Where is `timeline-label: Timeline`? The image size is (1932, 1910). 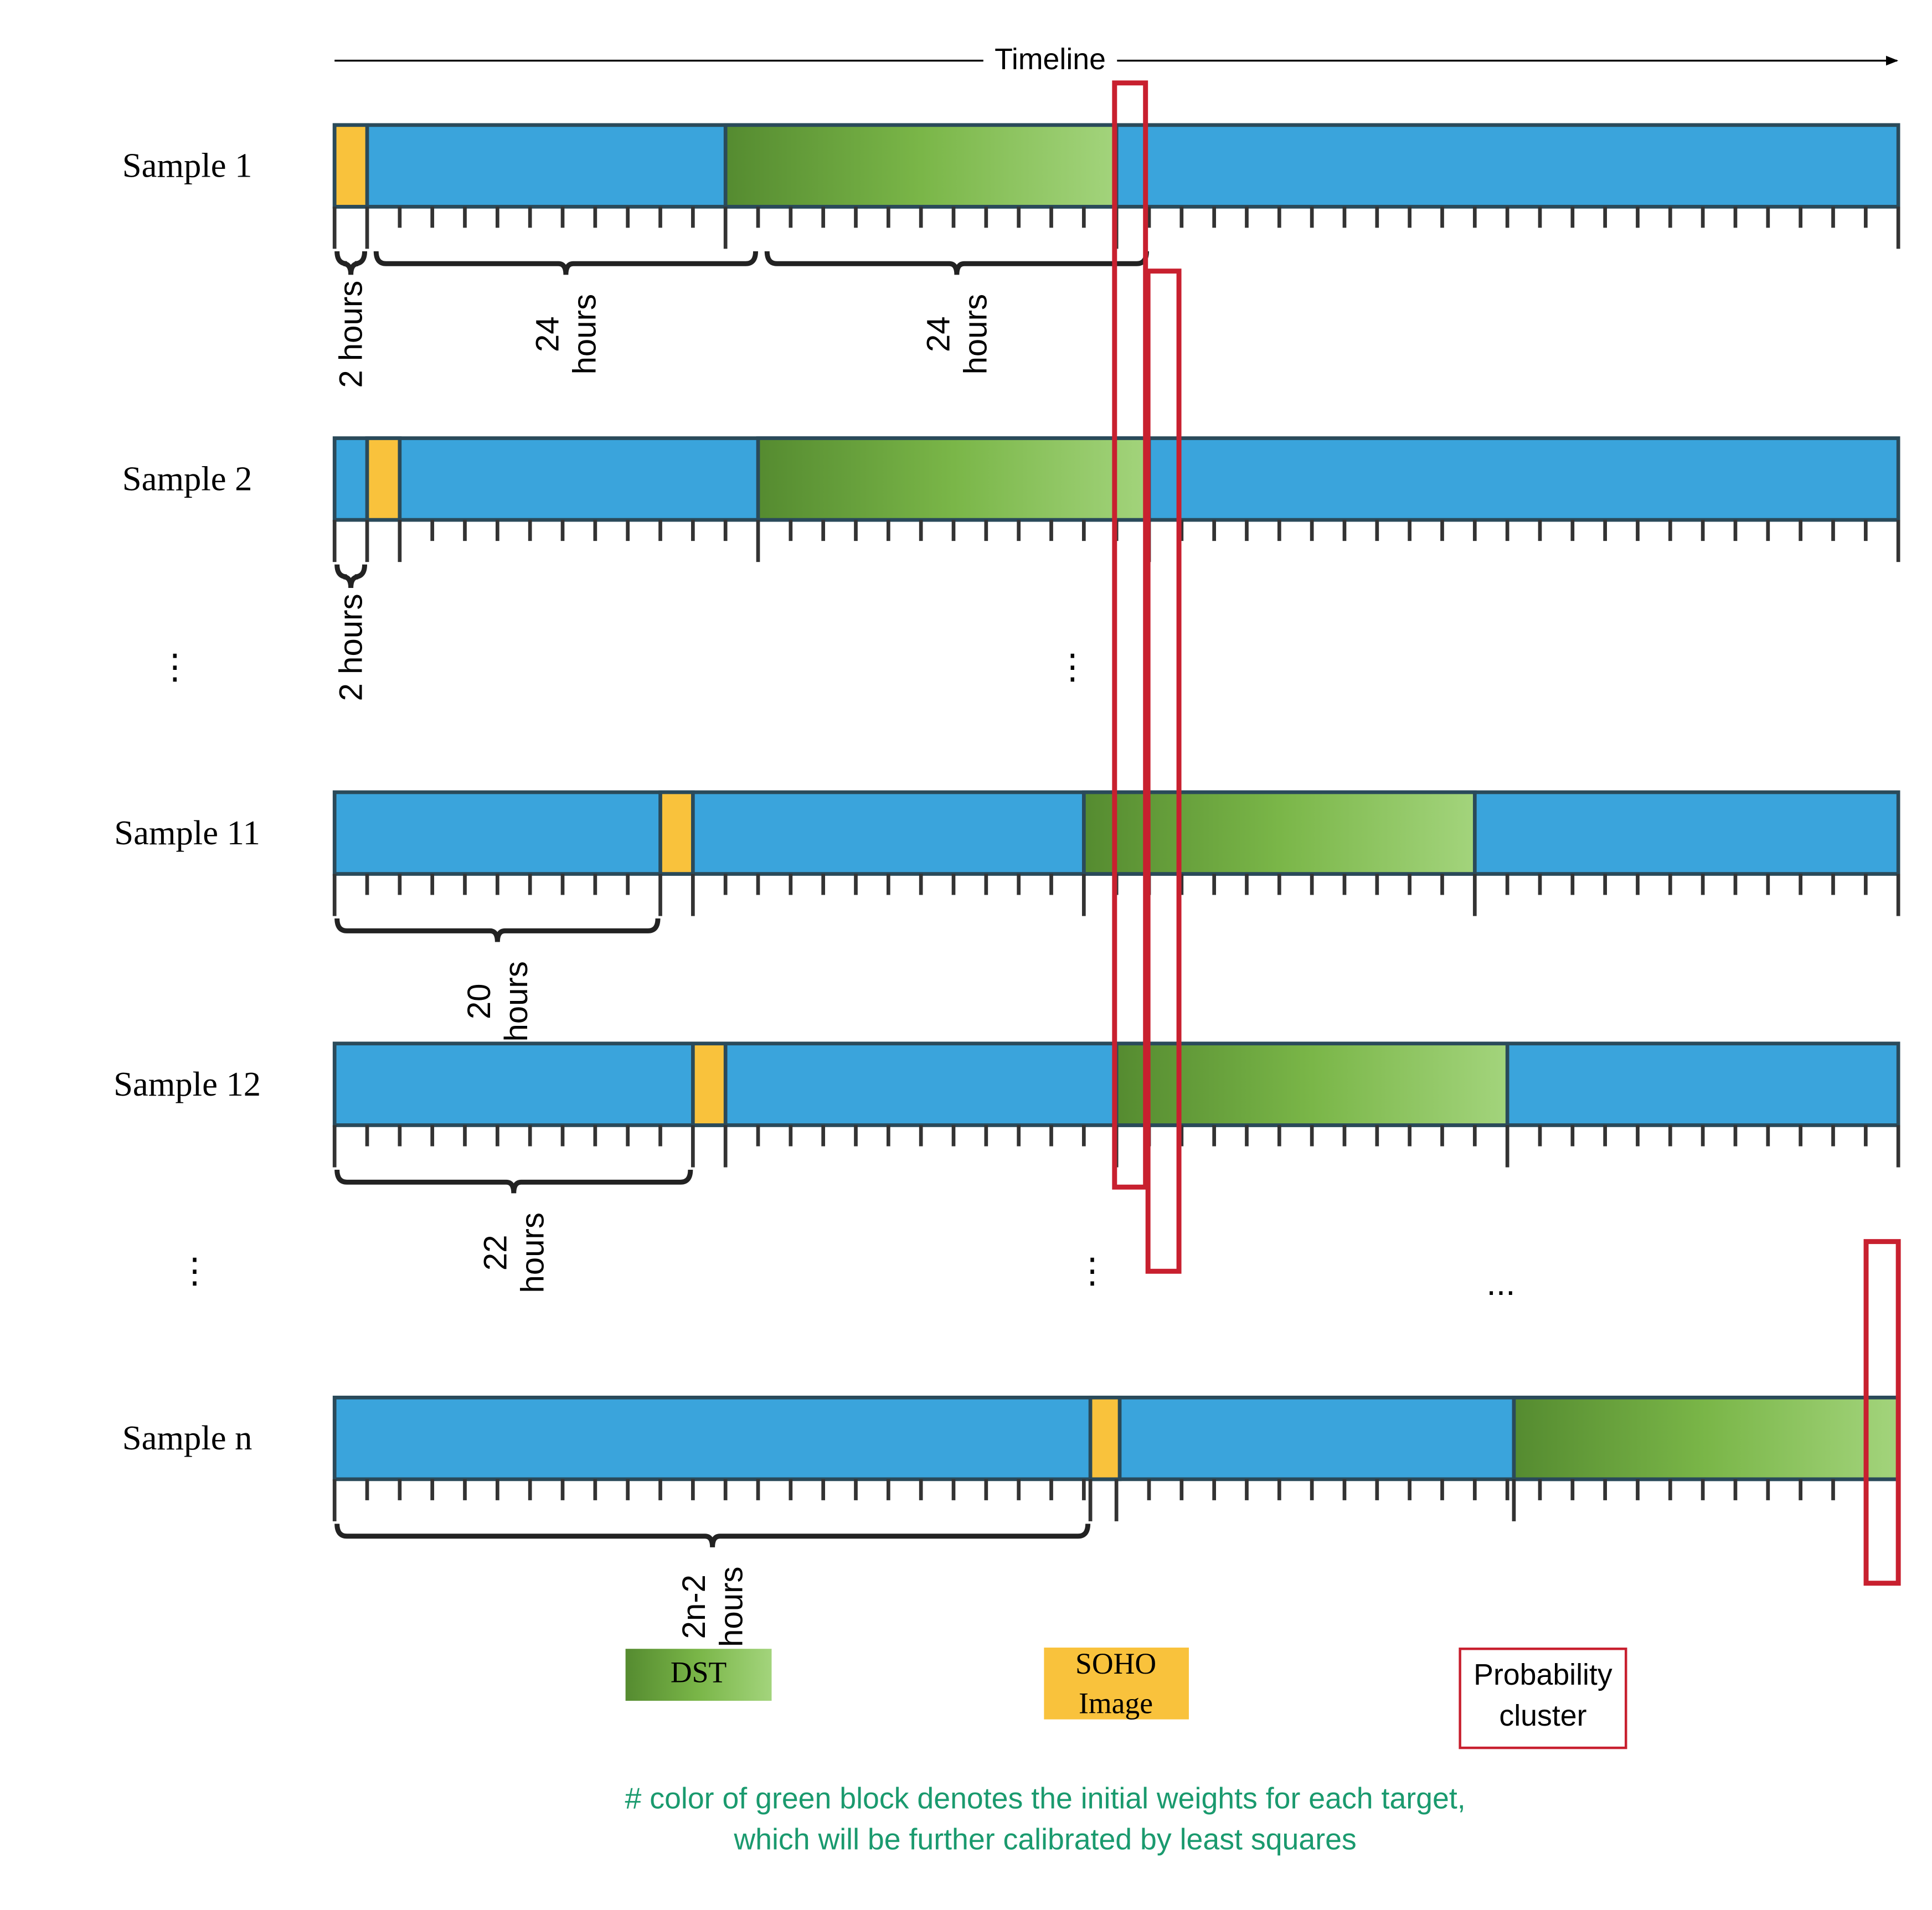
timeline-label: Timeline is located at coordinates (1050, 59).